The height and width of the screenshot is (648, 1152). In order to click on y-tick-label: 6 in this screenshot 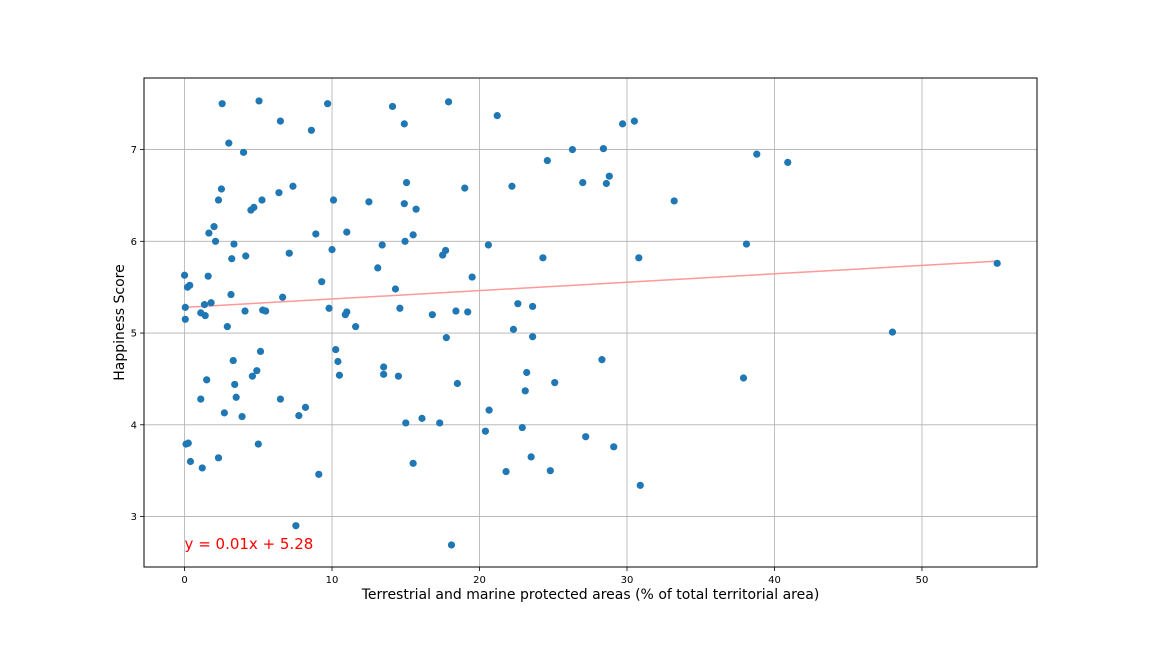, I will do `click(134, 242)`.